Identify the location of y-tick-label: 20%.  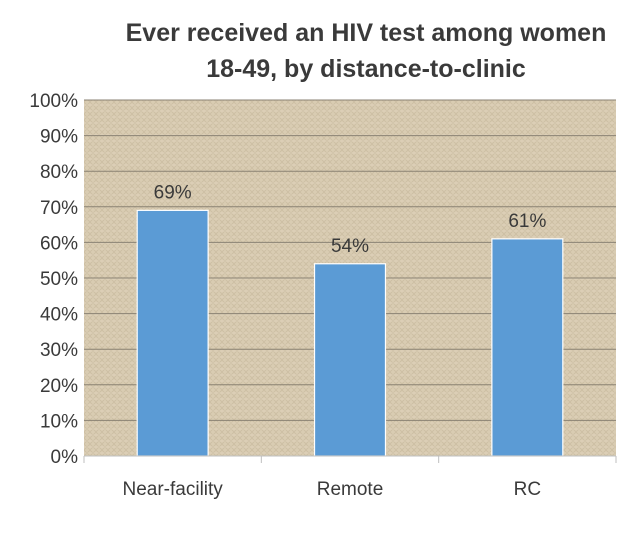
(59, 386).